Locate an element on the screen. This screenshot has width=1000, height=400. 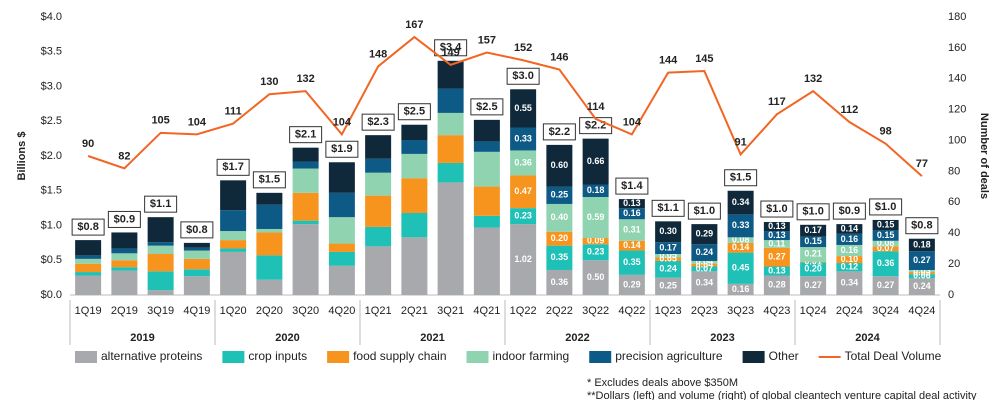
segment-label: 0.28 is located at coordinates (777, 285).